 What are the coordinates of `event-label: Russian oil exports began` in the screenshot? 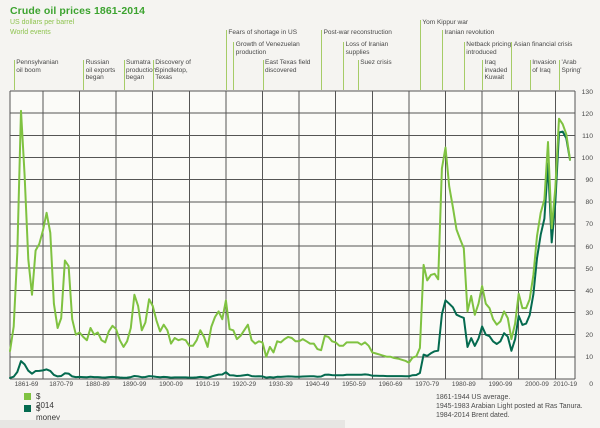 It's located at (100, 70).